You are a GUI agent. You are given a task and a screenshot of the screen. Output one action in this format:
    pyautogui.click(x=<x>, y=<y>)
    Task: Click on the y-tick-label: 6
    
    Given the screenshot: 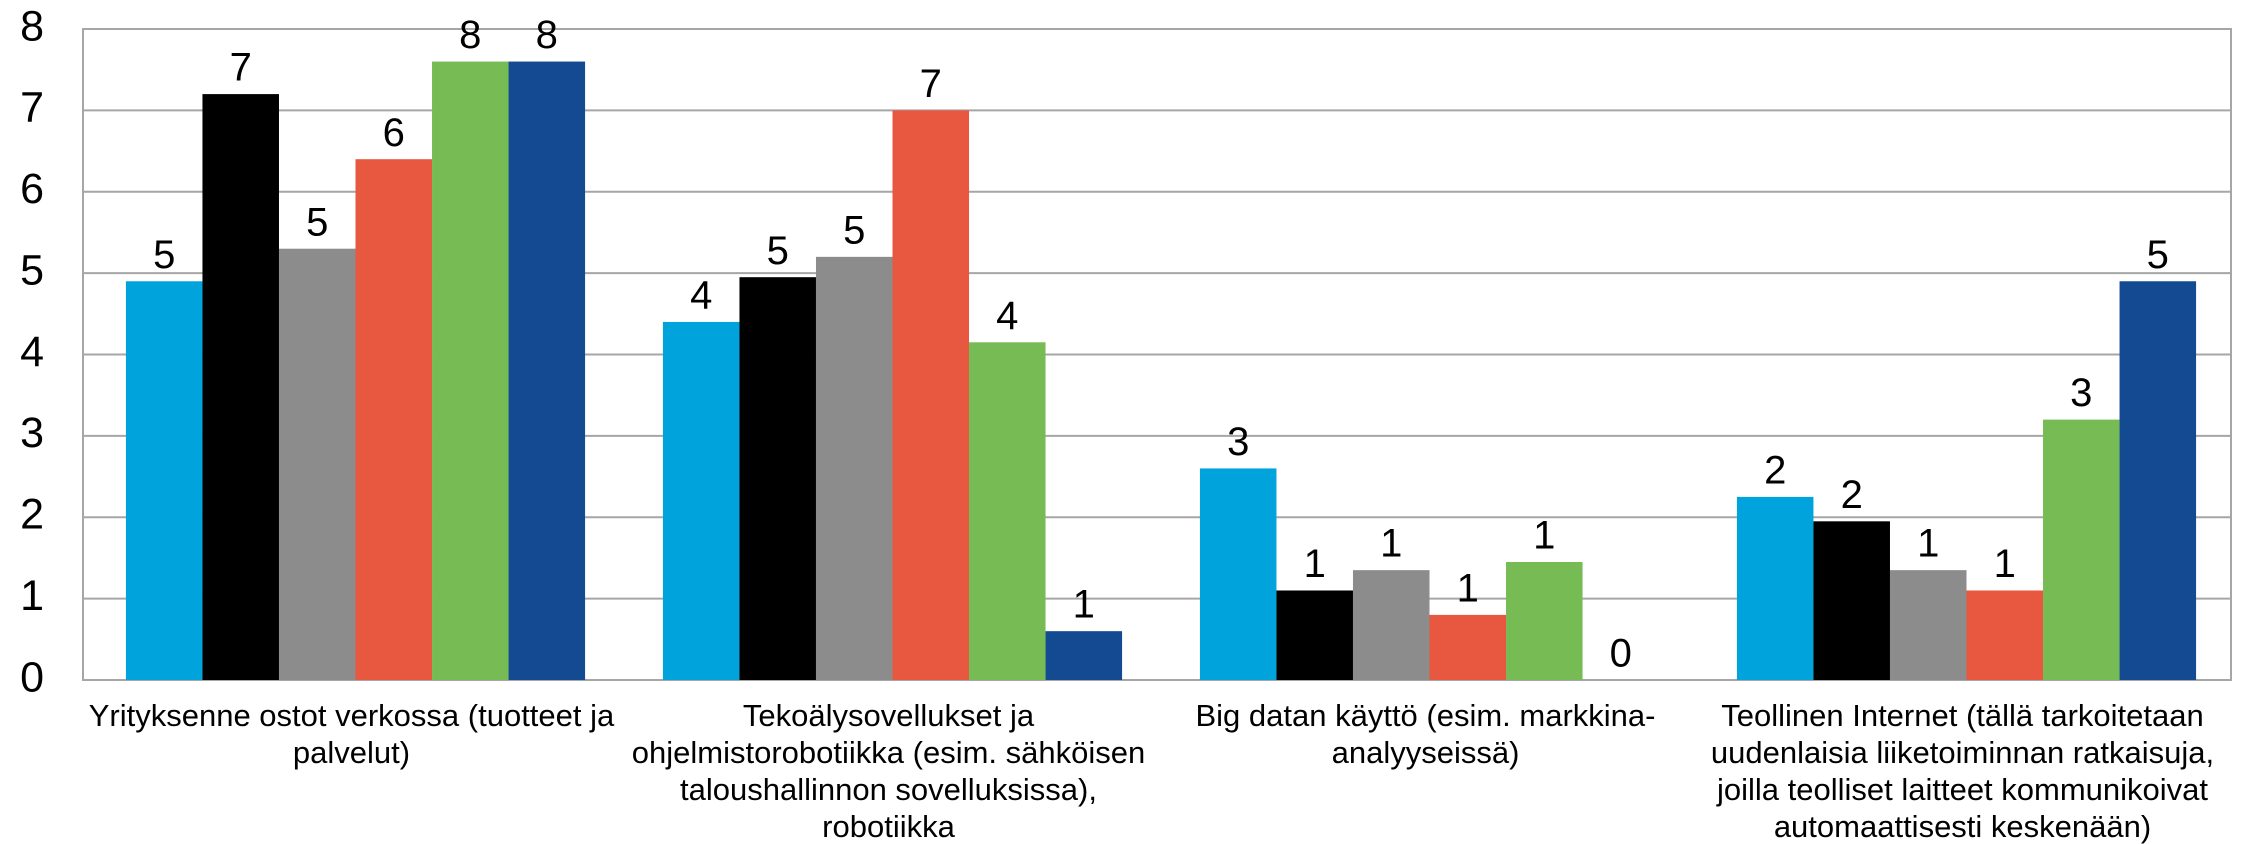 What is the action you would take?
    pyautogui.click(x=32, y=189)
    